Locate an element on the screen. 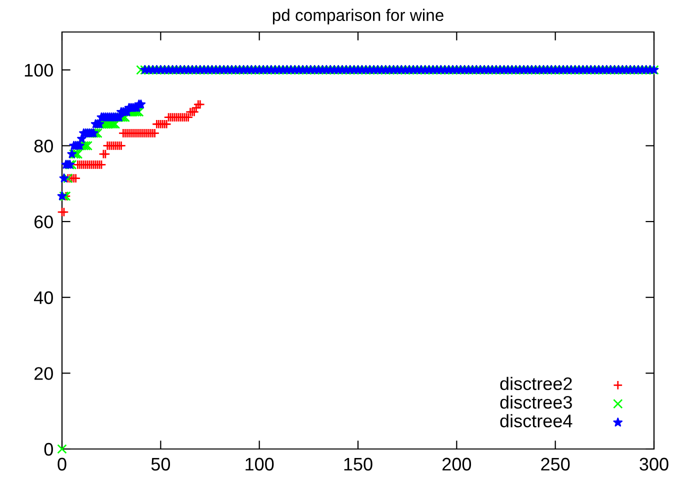 Image resolution: width=691 pixels, height=480 pixels. x-tick-label: 300 is located at coordinates (654, 464).